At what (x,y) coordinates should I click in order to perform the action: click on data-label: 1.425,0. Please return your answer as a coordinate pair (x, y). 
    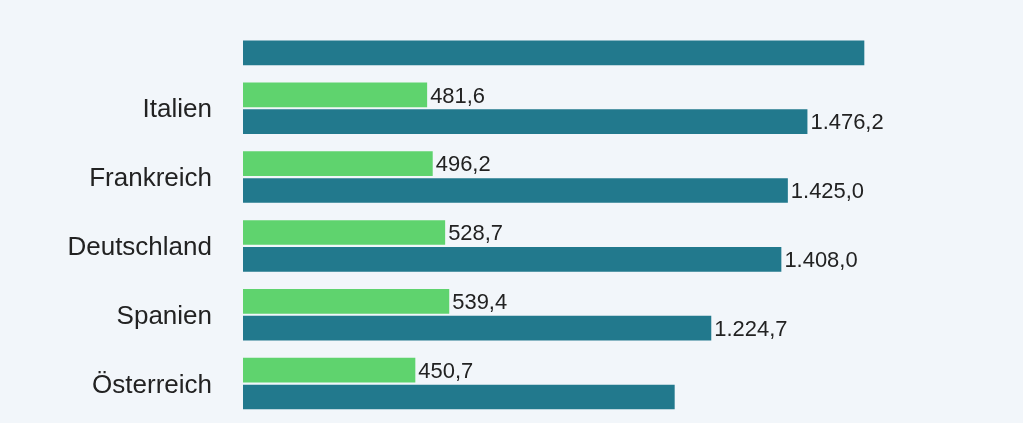
    Looking at the image, I should click on (827, 191).